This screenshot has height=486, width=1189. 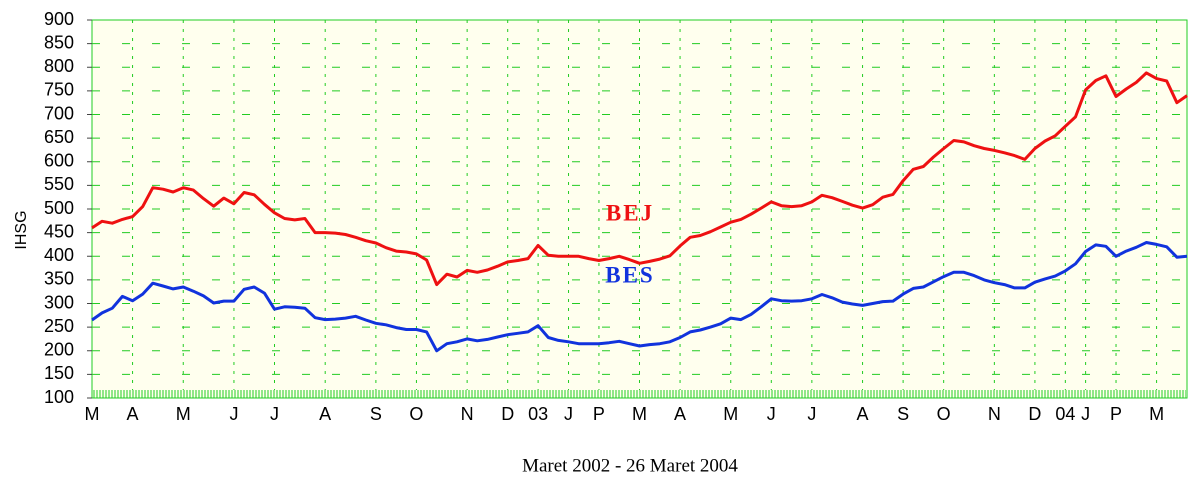 I want to click on y-tick-label: 800, so click(x=59, y=66).